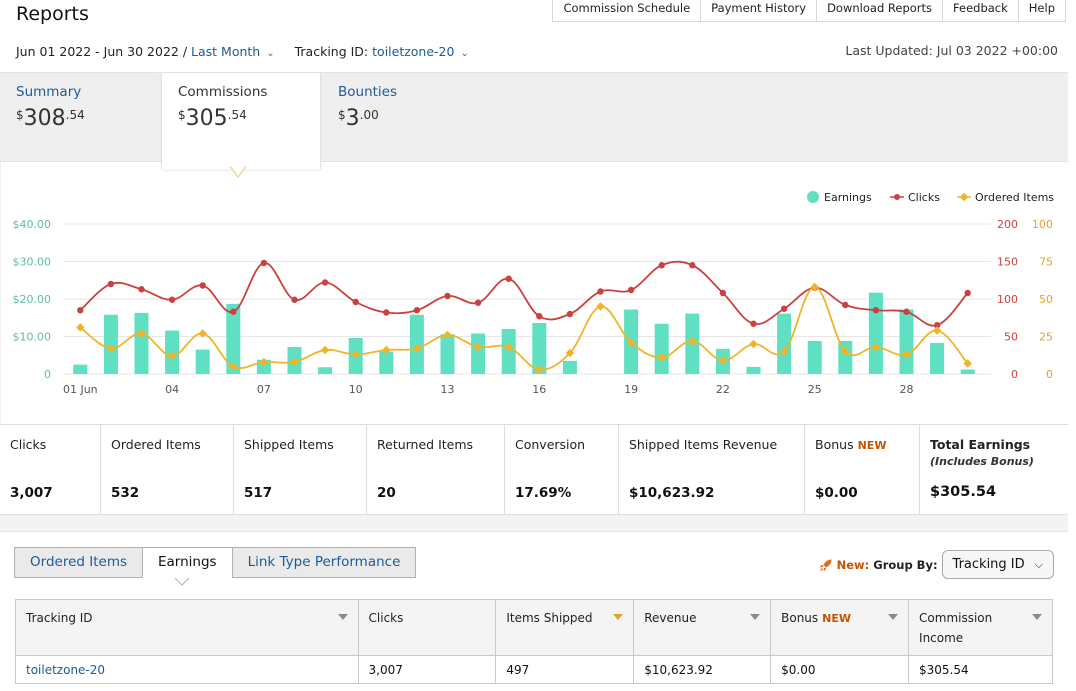 Image resolution: width=1076 pixels, height=691 pixels. I want to click on tracking-id-select: toiletzone-20, so click(413, 51).